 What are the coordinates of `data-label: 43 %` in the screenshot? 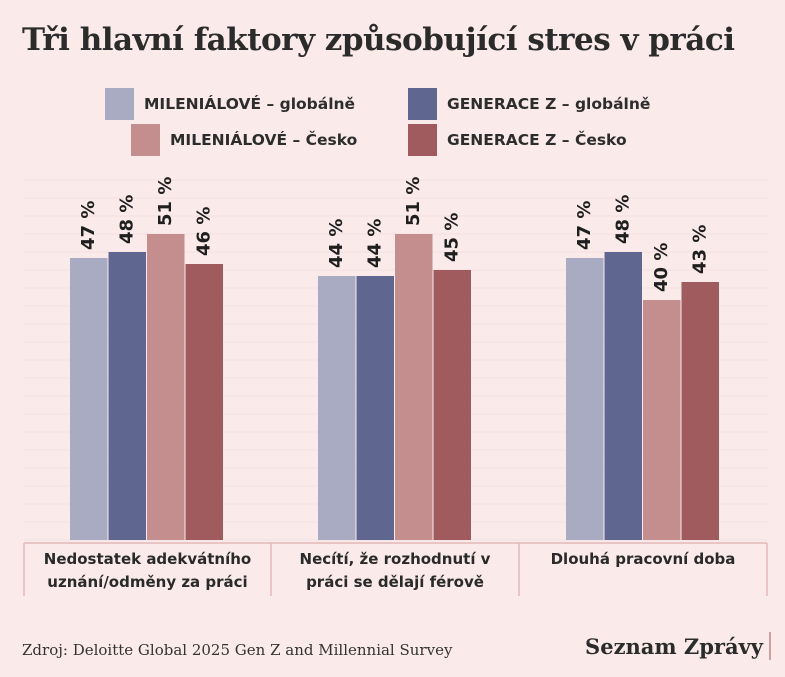 It's located at (699, 249).